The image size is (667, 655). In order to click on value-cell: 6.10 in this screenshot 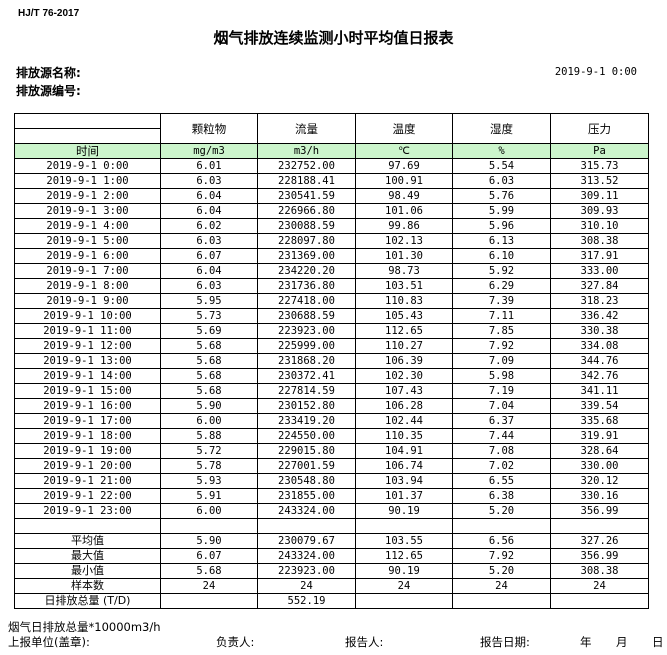, I will do `click(501, 256)`.